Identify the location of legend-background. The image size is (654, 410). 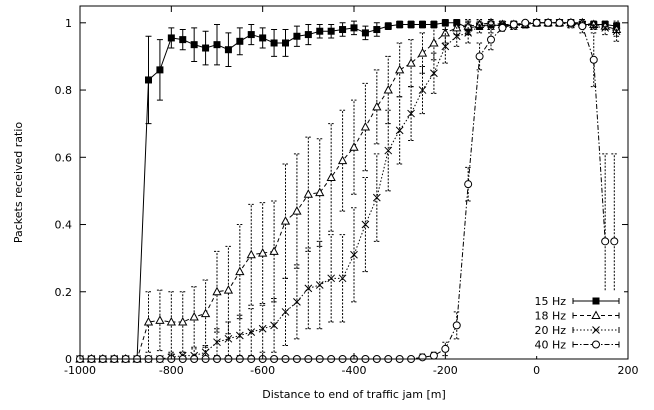
(566, 323).